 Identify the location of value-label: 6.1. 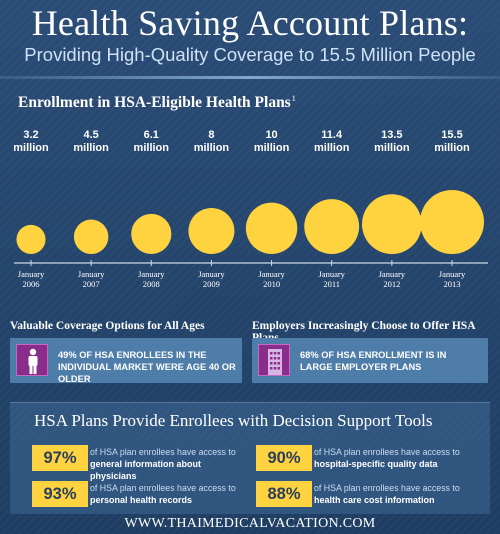
(151, 135).